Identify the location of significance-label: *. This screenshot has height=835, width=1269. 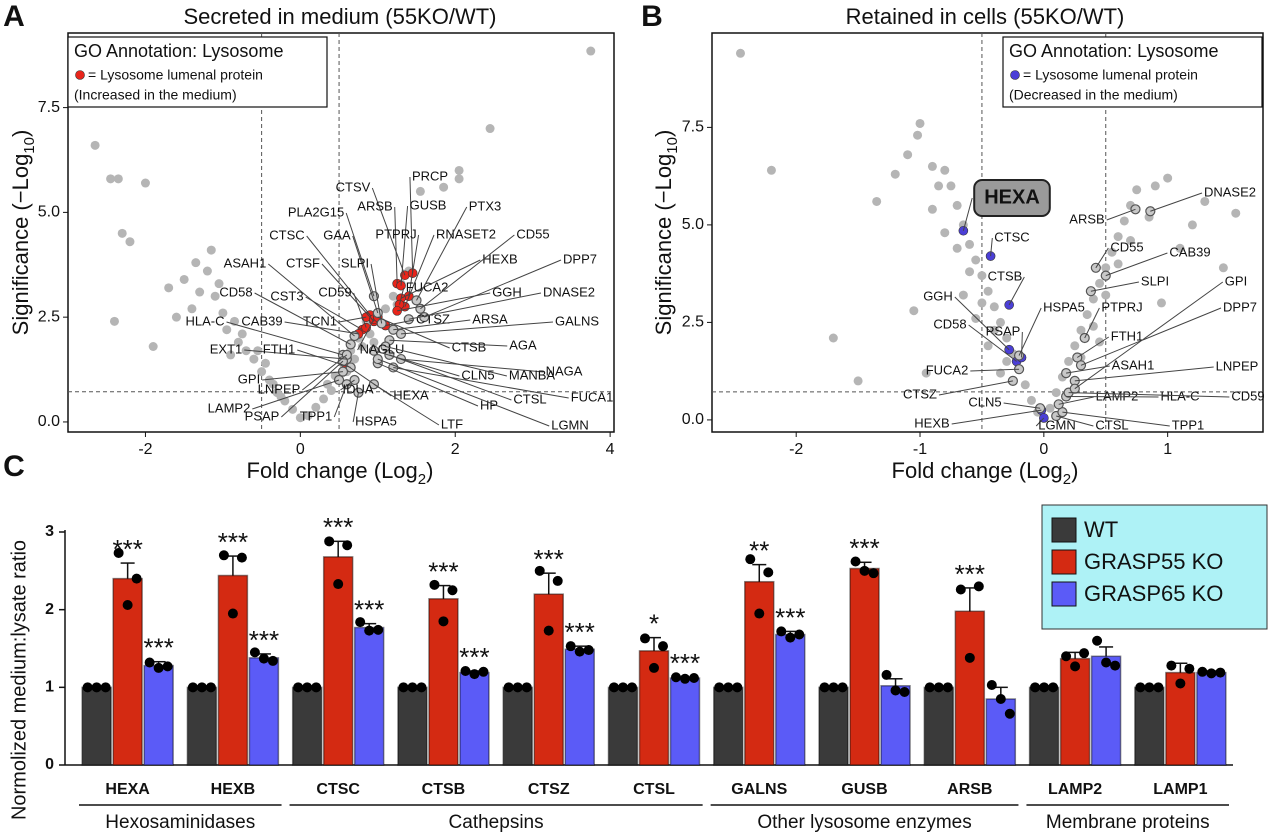
(654, 624).